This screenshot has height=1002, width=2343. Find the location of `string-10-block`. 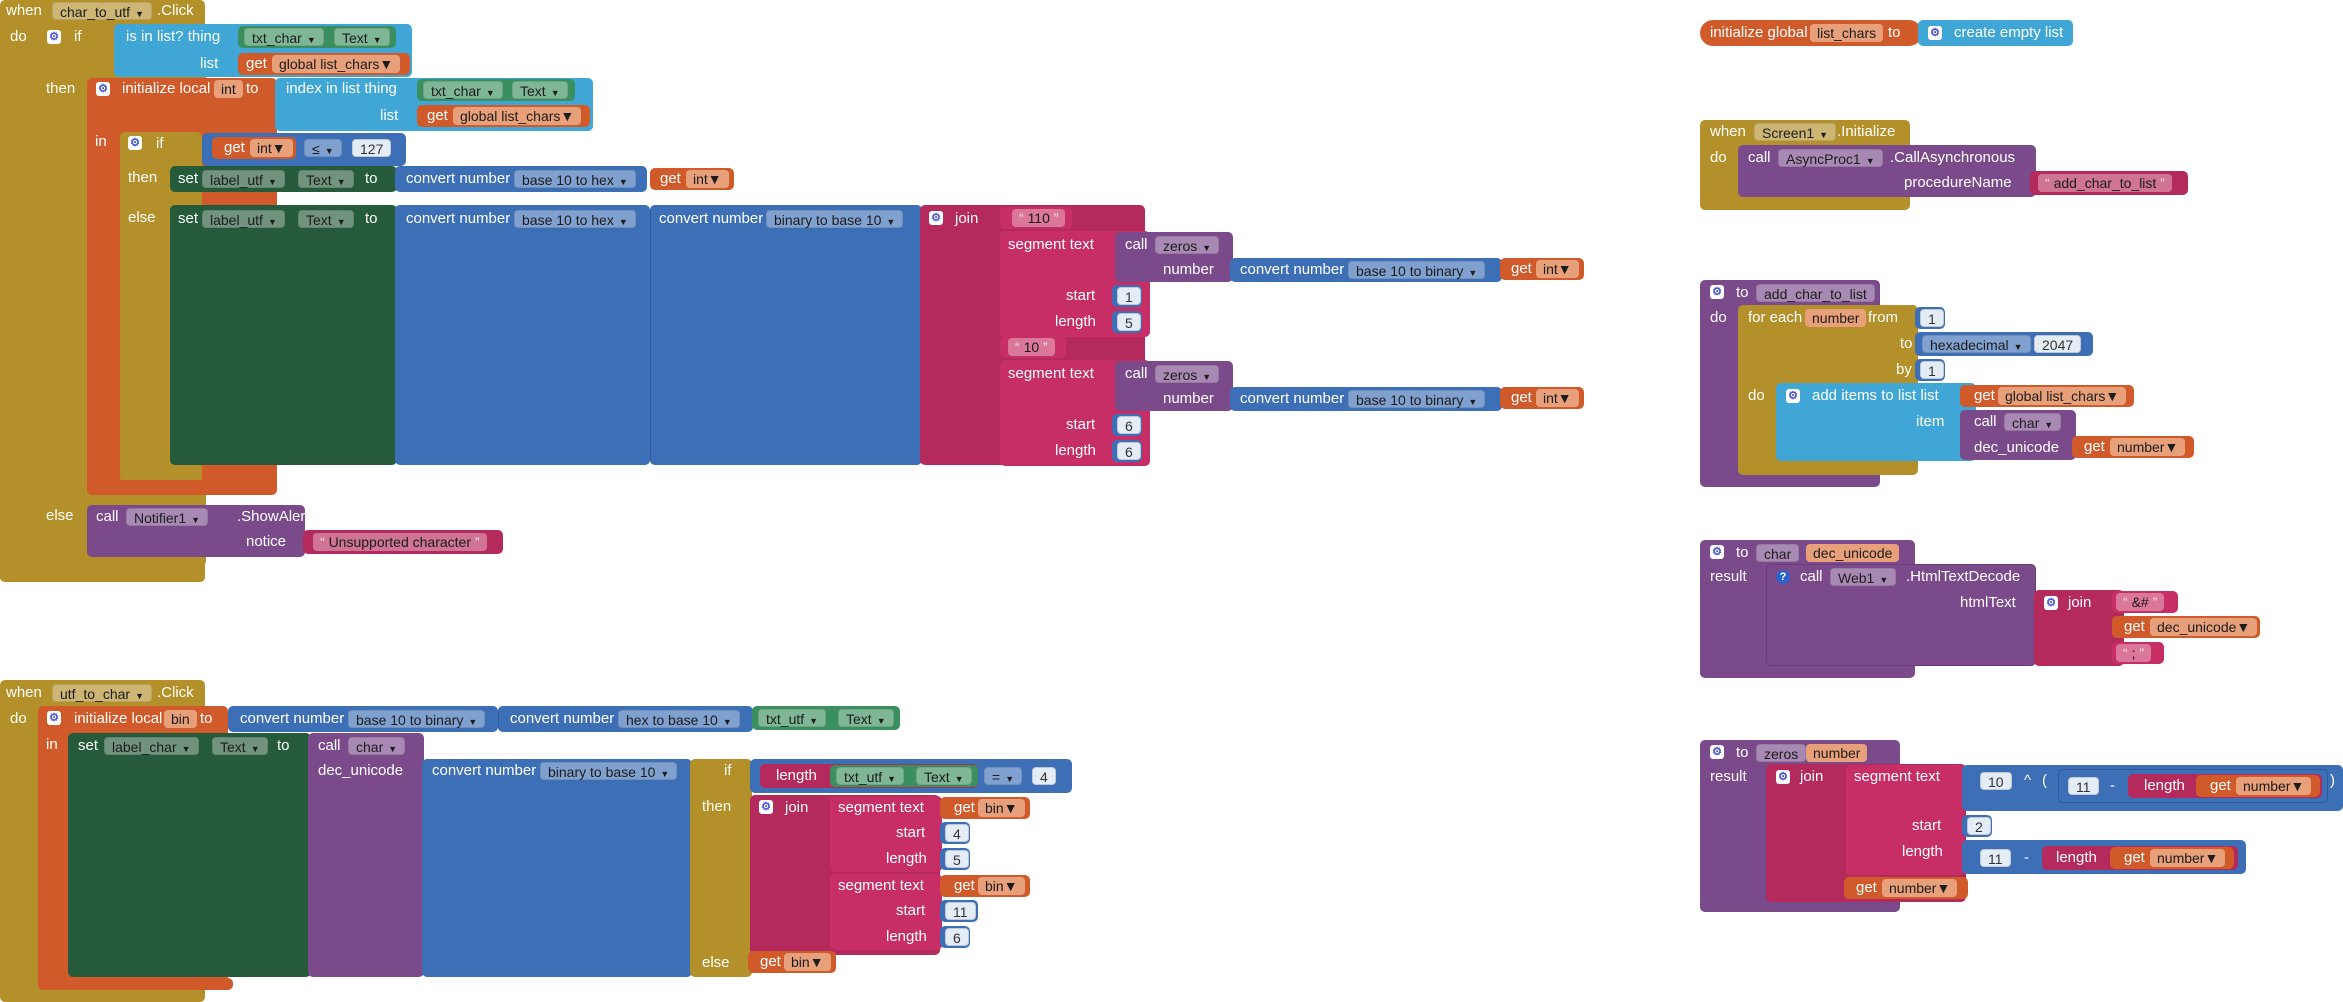

string-10-block is located at coordinates (1033, 347).